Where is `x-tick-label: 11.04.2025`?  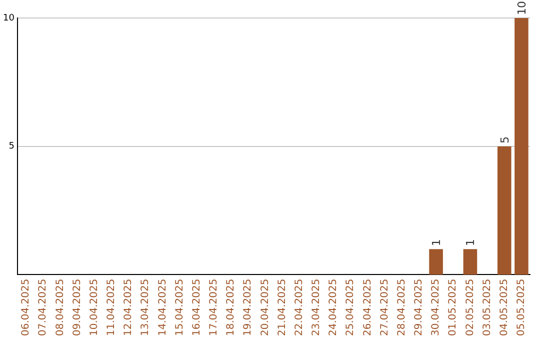 x-tick-label: 11.04.2025 is located at coordinates (112, 307).